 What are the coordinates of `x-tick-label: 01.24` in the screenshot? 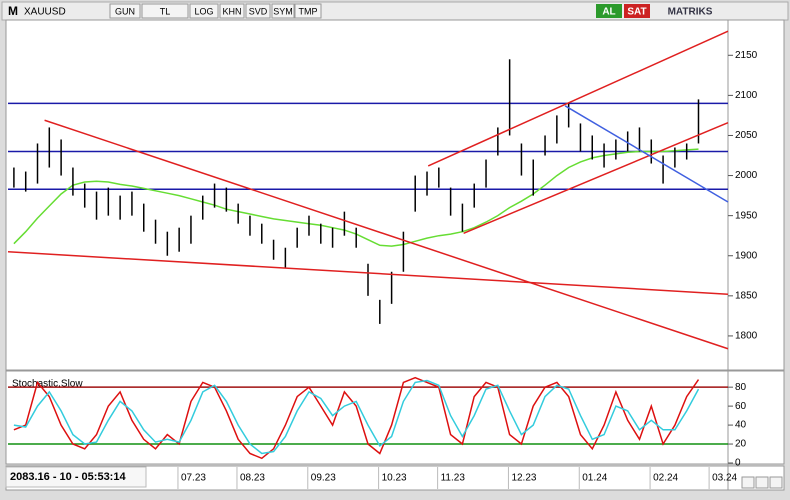 It's located at (594, 478).